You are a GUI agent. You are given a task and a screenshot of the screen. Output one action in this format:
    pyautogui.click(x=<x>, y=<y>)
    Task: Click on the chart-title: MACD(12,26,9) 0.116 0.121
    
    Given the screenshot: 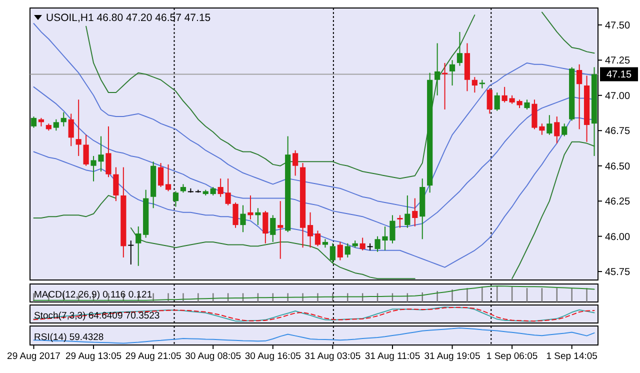 What is the action you would take?
    pyautogui.click(x=93, y=294)
    